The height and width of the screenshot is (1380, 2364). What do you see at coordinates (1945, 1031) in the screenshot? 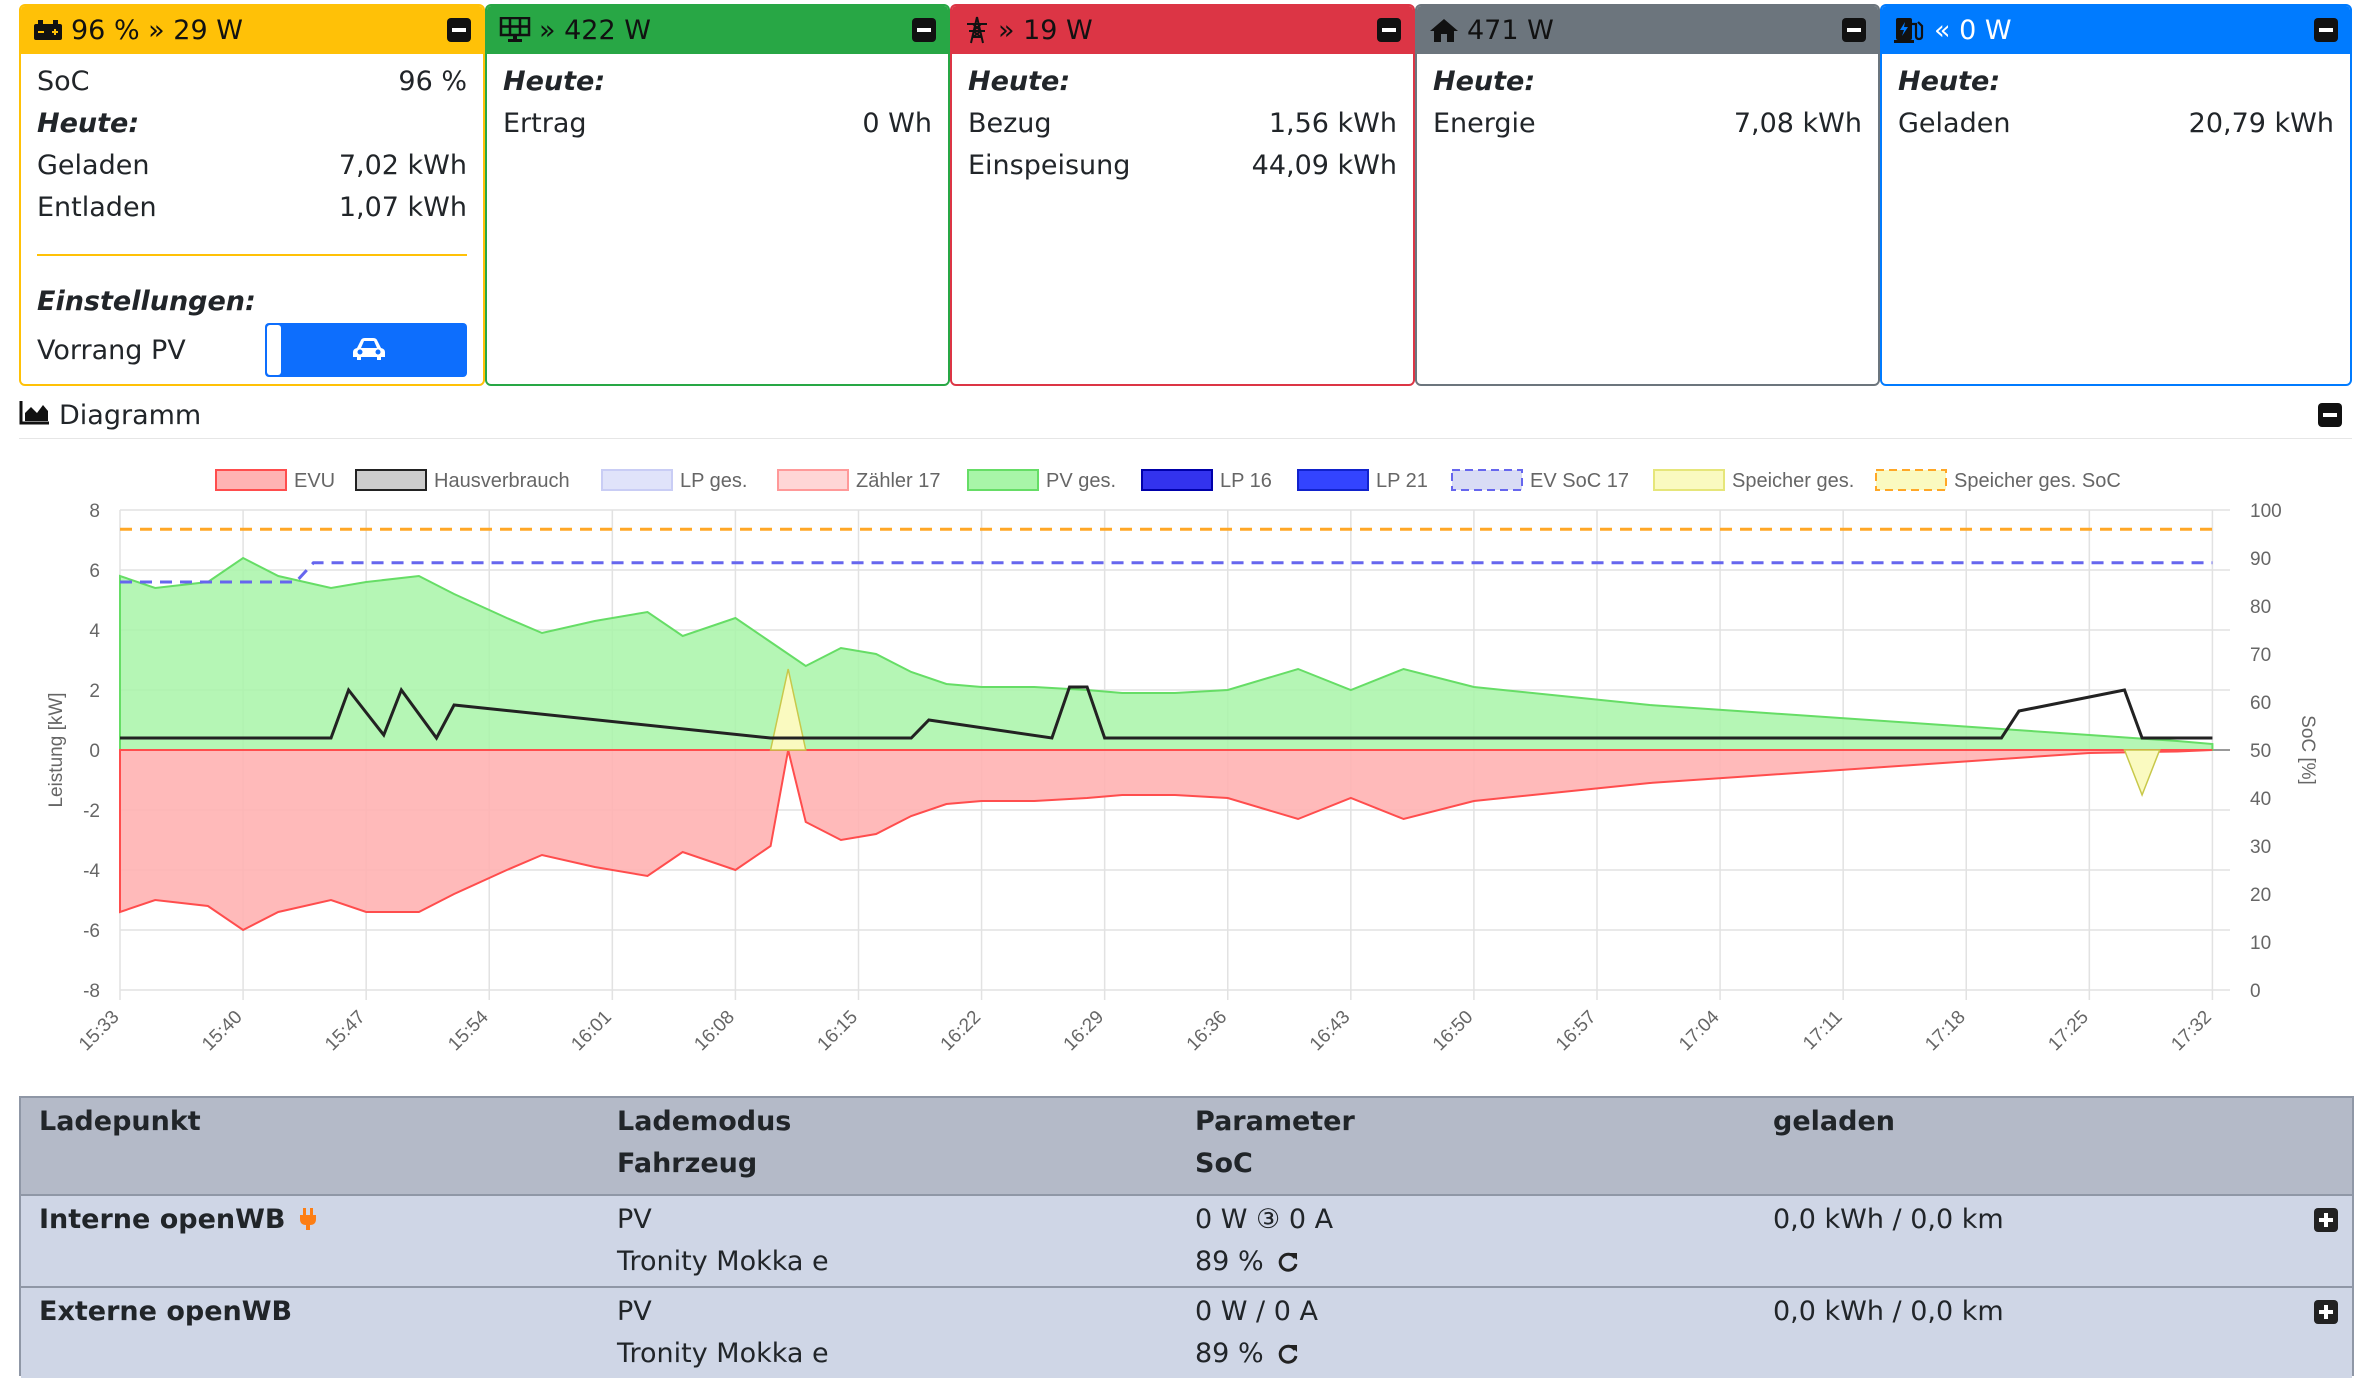
I see `x-tick-label: 17:18` at bounding box center [1945, 1031].